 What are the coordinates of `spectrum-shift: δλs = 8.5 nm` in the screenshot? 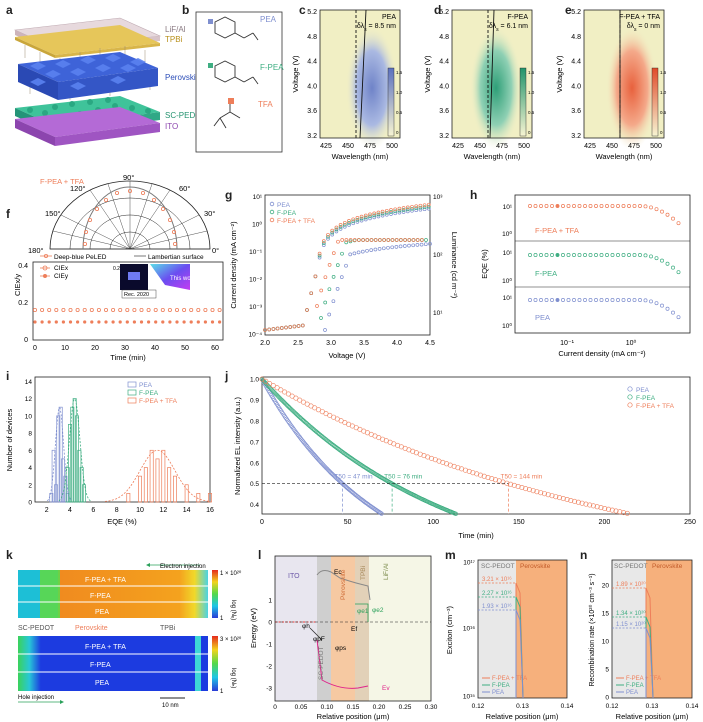 It's located at (376, 28).